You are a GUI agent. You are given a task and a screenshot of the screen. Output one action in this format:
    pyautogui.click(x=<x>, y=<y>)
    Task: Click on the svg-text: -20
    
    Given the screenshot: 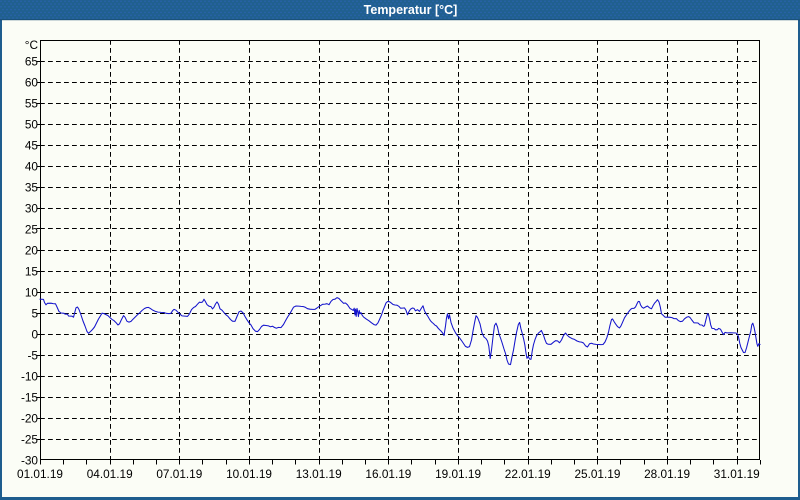 What is the action you would take?
    pyautogui.click(x=29, y=419)
    